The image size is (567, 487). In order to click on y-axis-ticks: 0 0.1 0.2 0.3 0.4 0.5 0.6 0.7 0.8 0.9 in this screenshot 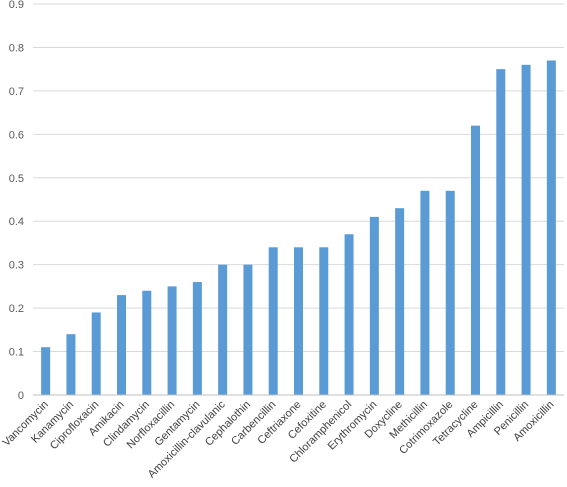, I will do `click(16, 201)`.